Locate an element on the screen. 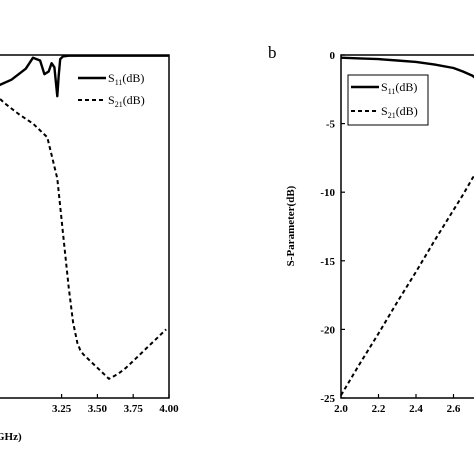 Image resolution: width=474 pixels, height=474 pixels. panel-a-series-s11-line is located at coordinates (84, 76).